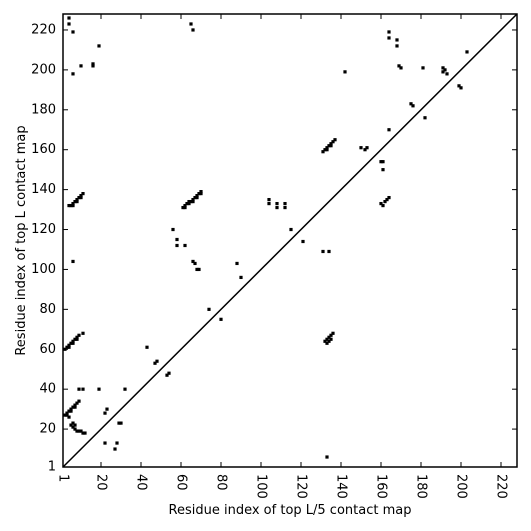 Image resolution: width=531 pixels, height=531 pixels. What do you see at coordinates (101, 482) in the screenshot?
I see `x-tick-label: 20` at bounding box center [101, 482].